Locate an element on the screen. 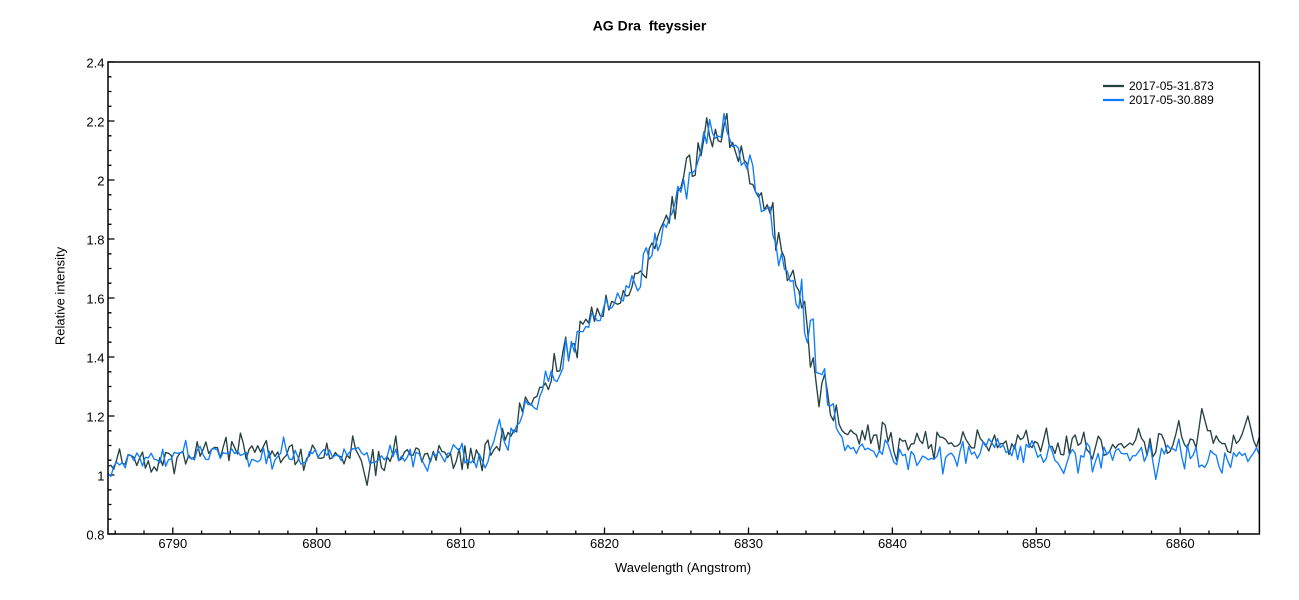  svg-text: 6830 is located at coordinates (748, 543).